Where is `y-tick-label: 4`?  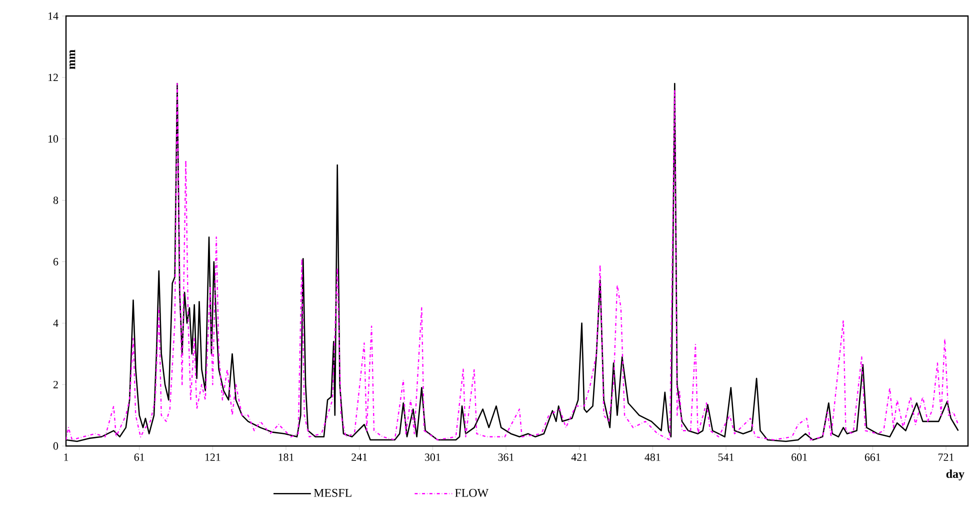 y-tick-label: 4 is located at coordinates (55, 323).